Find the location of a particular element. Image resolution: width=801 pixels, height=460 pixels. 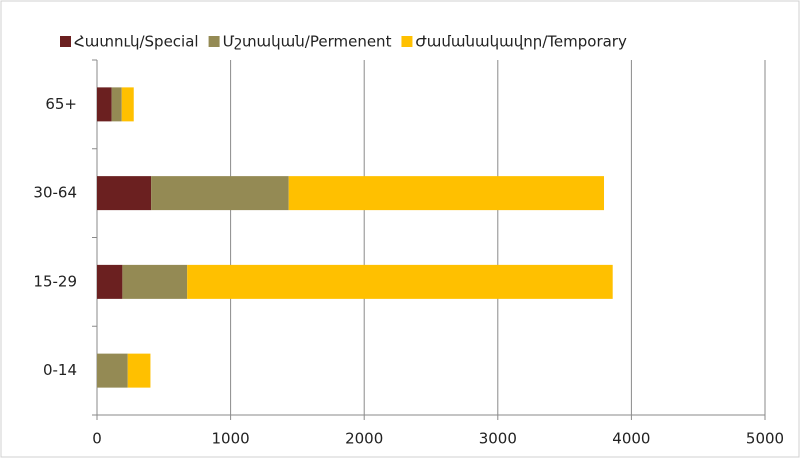

x-tick-label: 0 is located at coordinates (97, 439).